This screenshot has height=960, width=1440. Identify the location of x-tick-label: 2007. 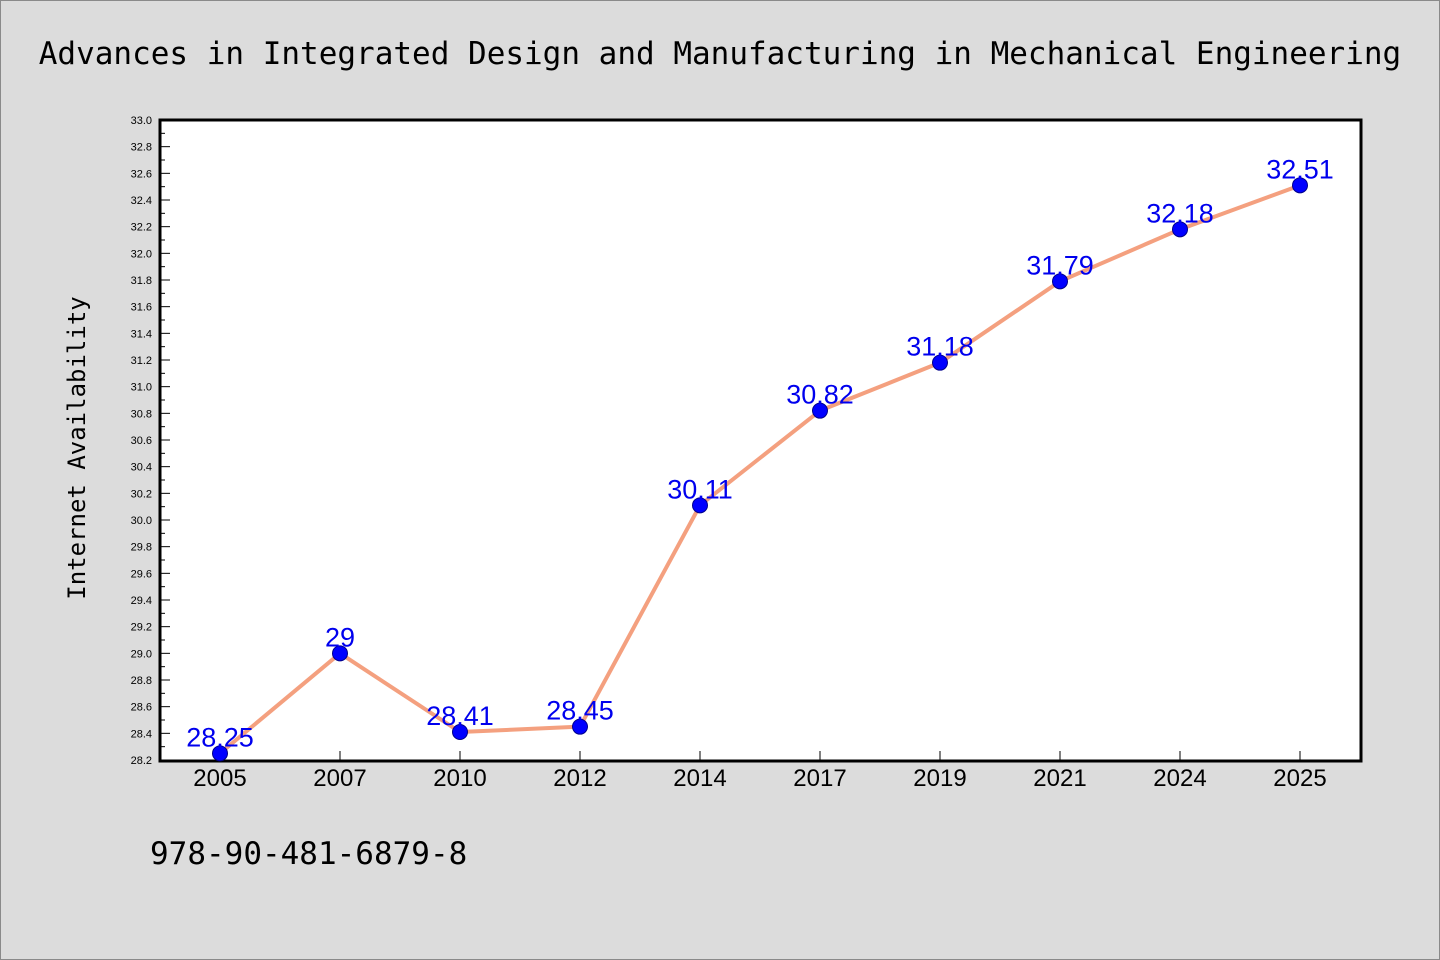
(339, 778).